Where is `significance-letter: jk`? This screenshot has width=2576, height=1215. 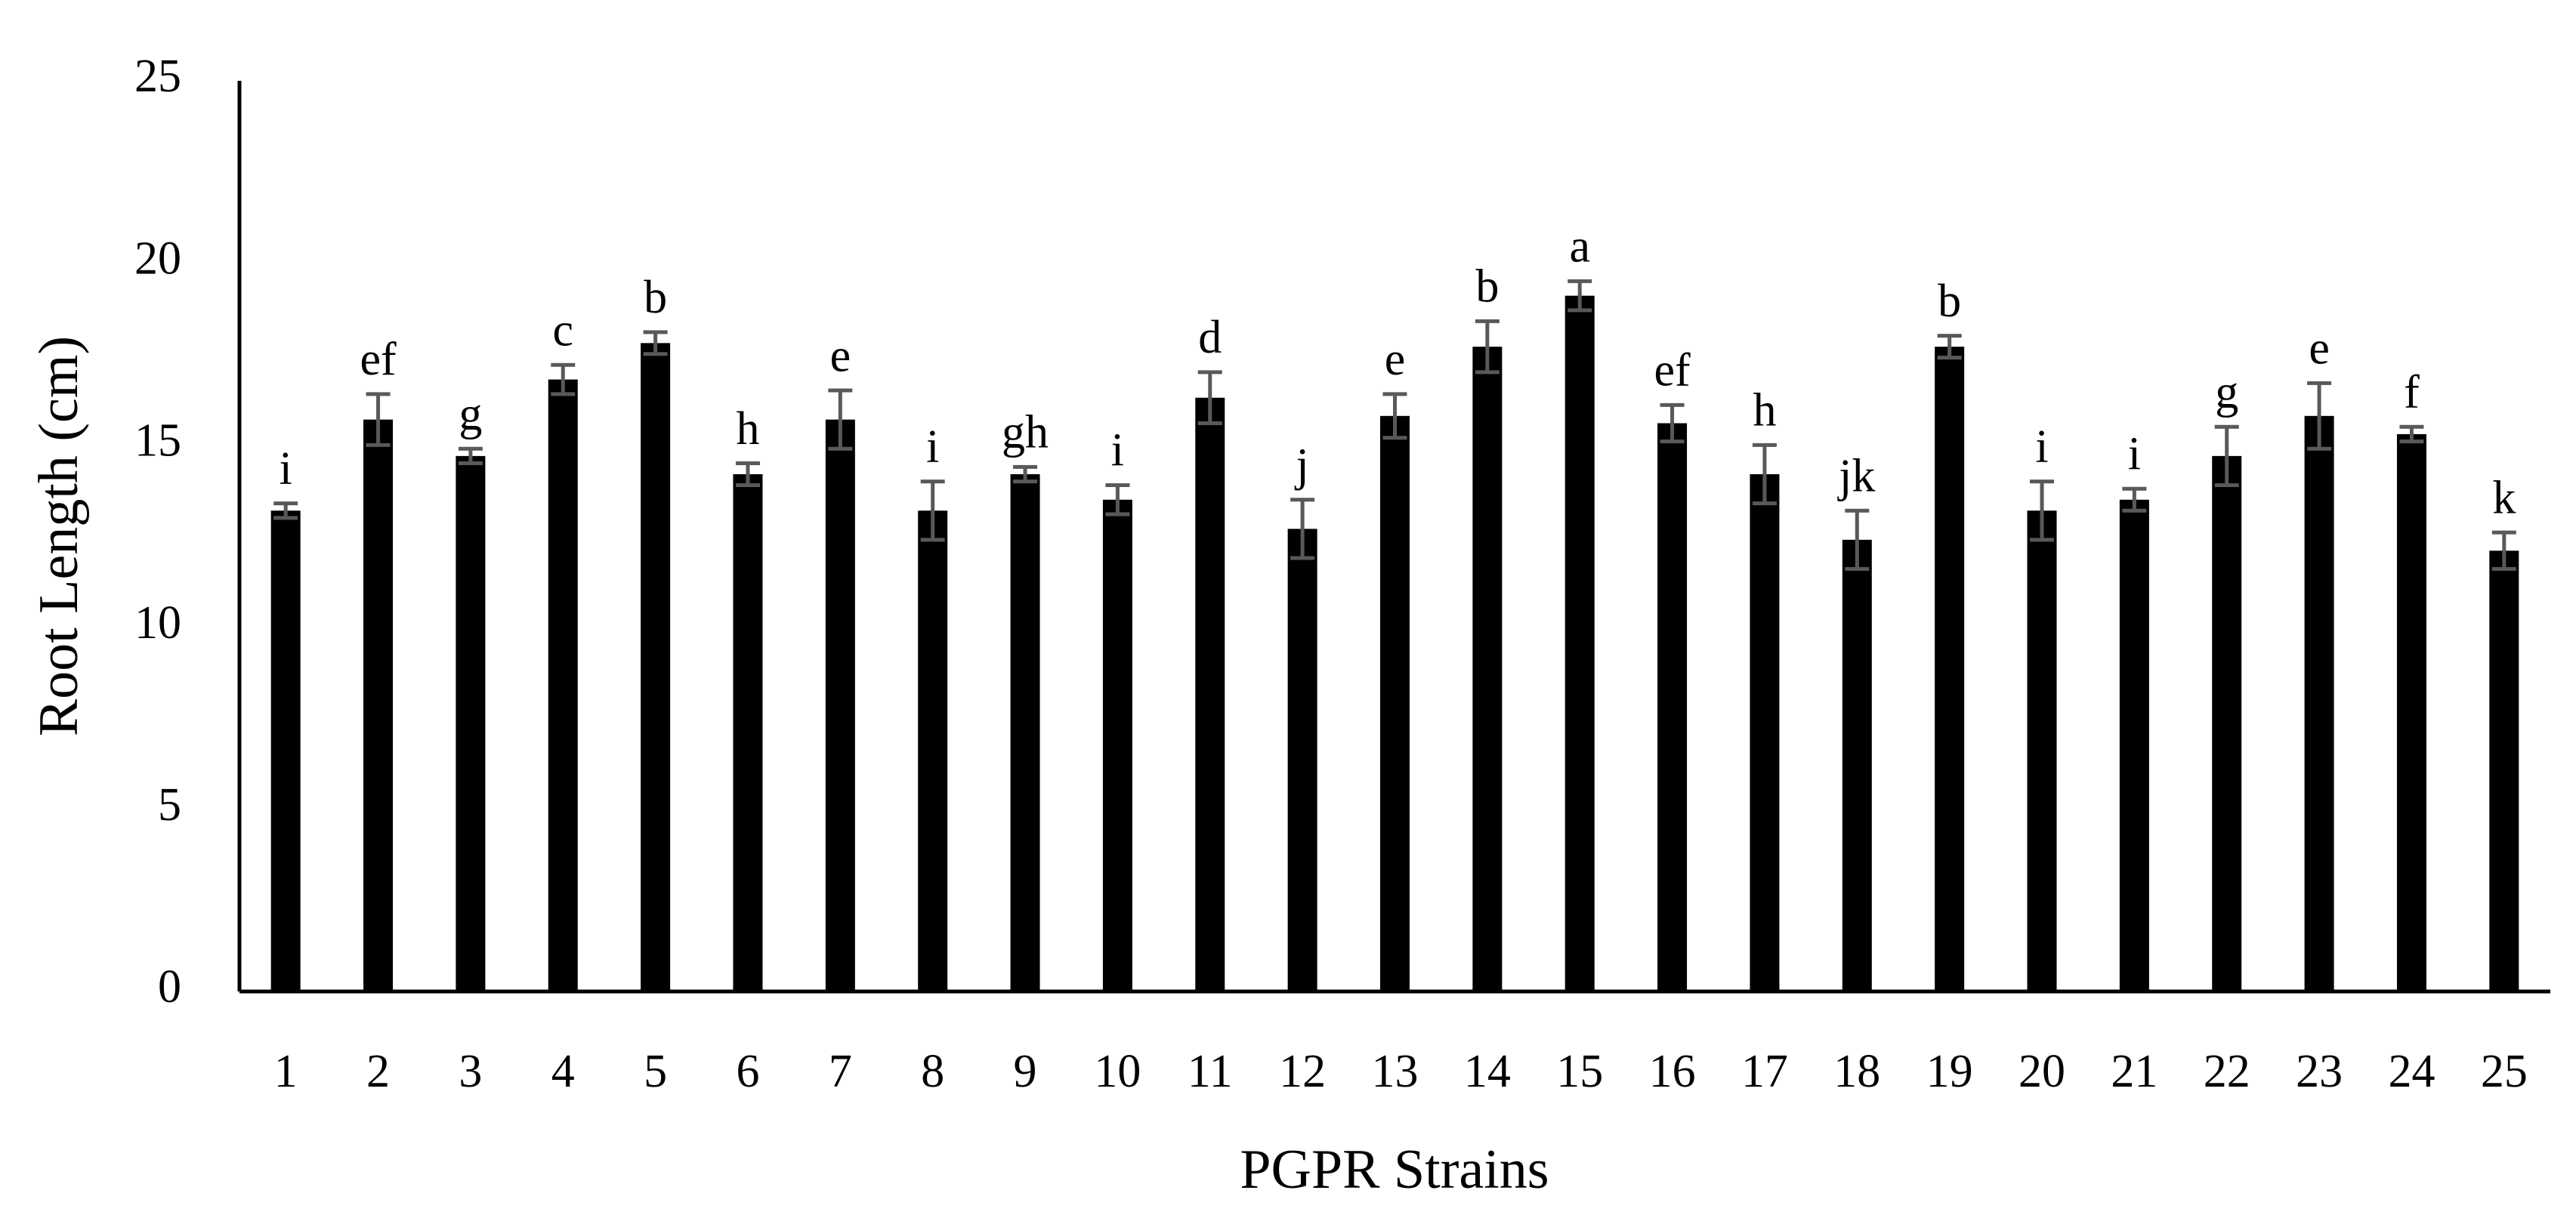 significance-letter: jk is located at coordinates (1856, 475).